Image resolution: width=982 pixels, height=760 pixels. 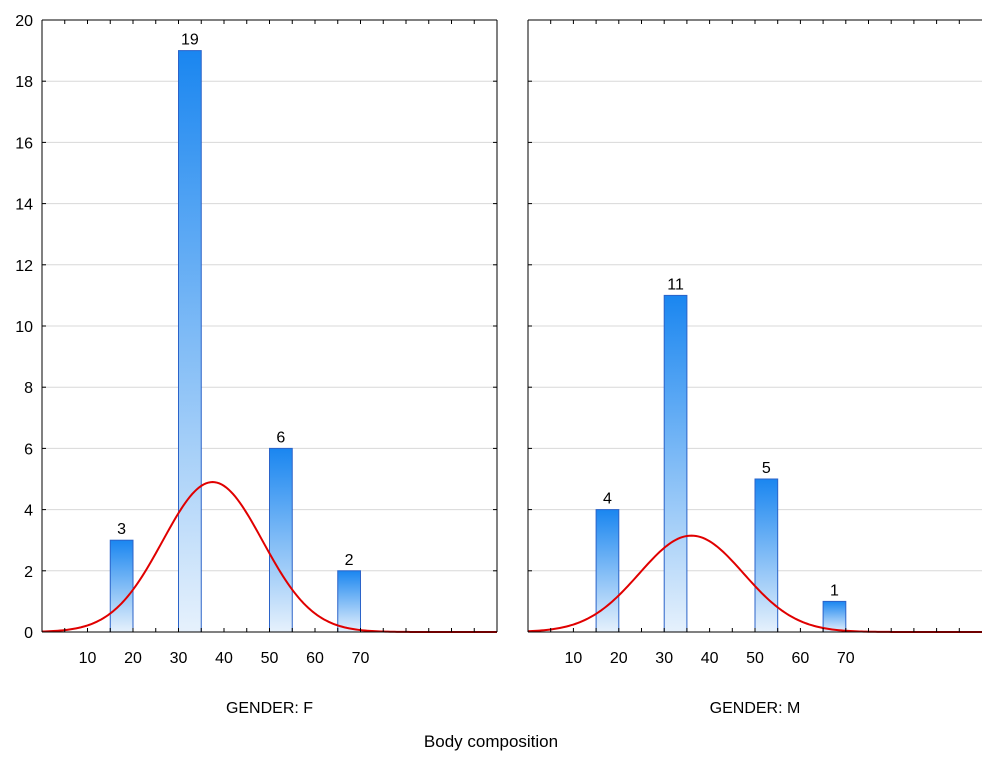 What do you see at coordinates (24, 21) in the screenshot?
I see `y-tick-label: 20` at bounding box center [24, 21].